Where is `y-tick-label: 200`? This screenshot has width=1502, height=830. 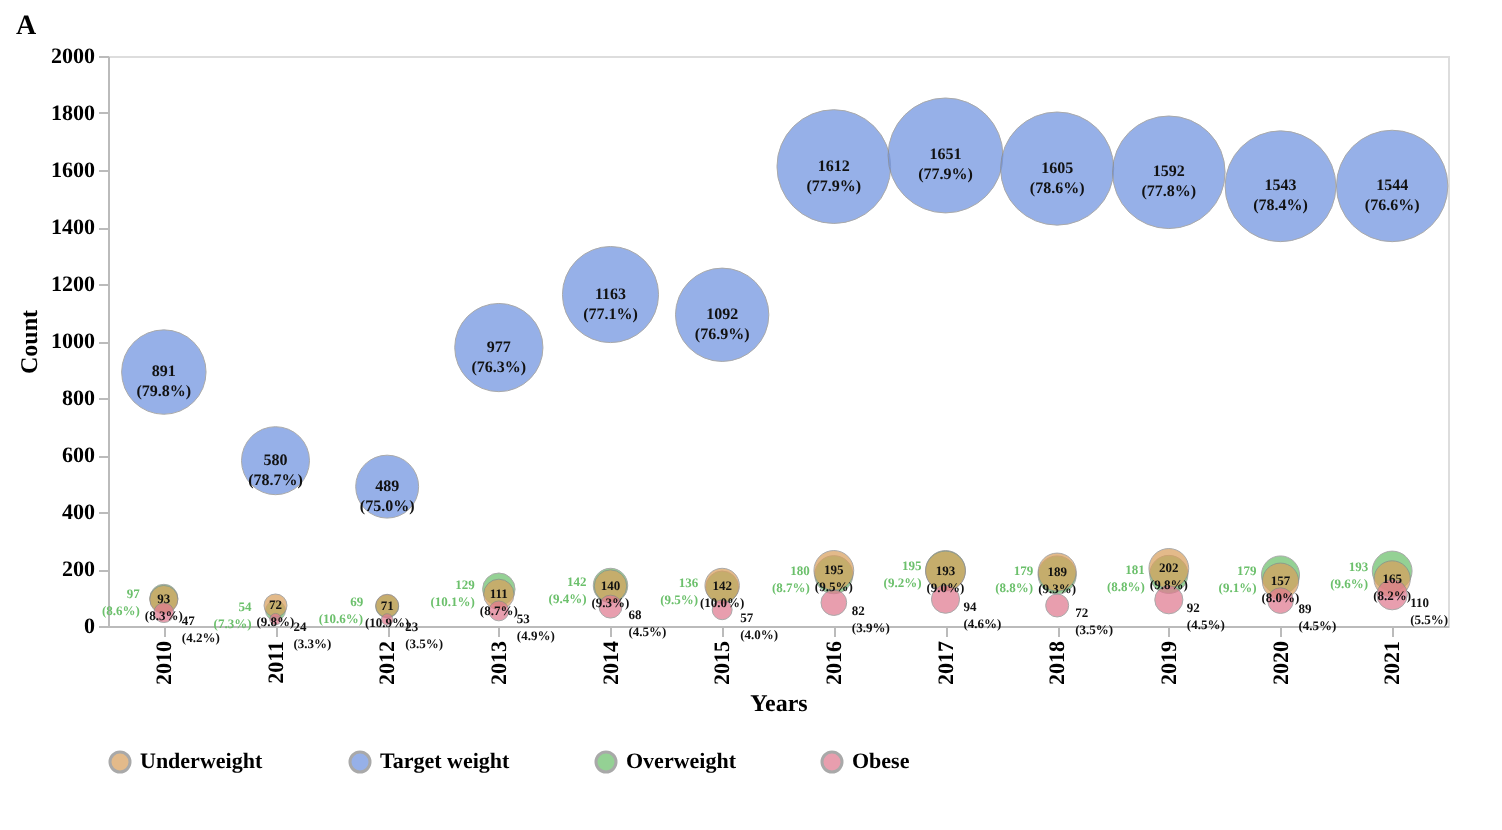 y-tick-label: 200 is located at coordinates (79, 570).